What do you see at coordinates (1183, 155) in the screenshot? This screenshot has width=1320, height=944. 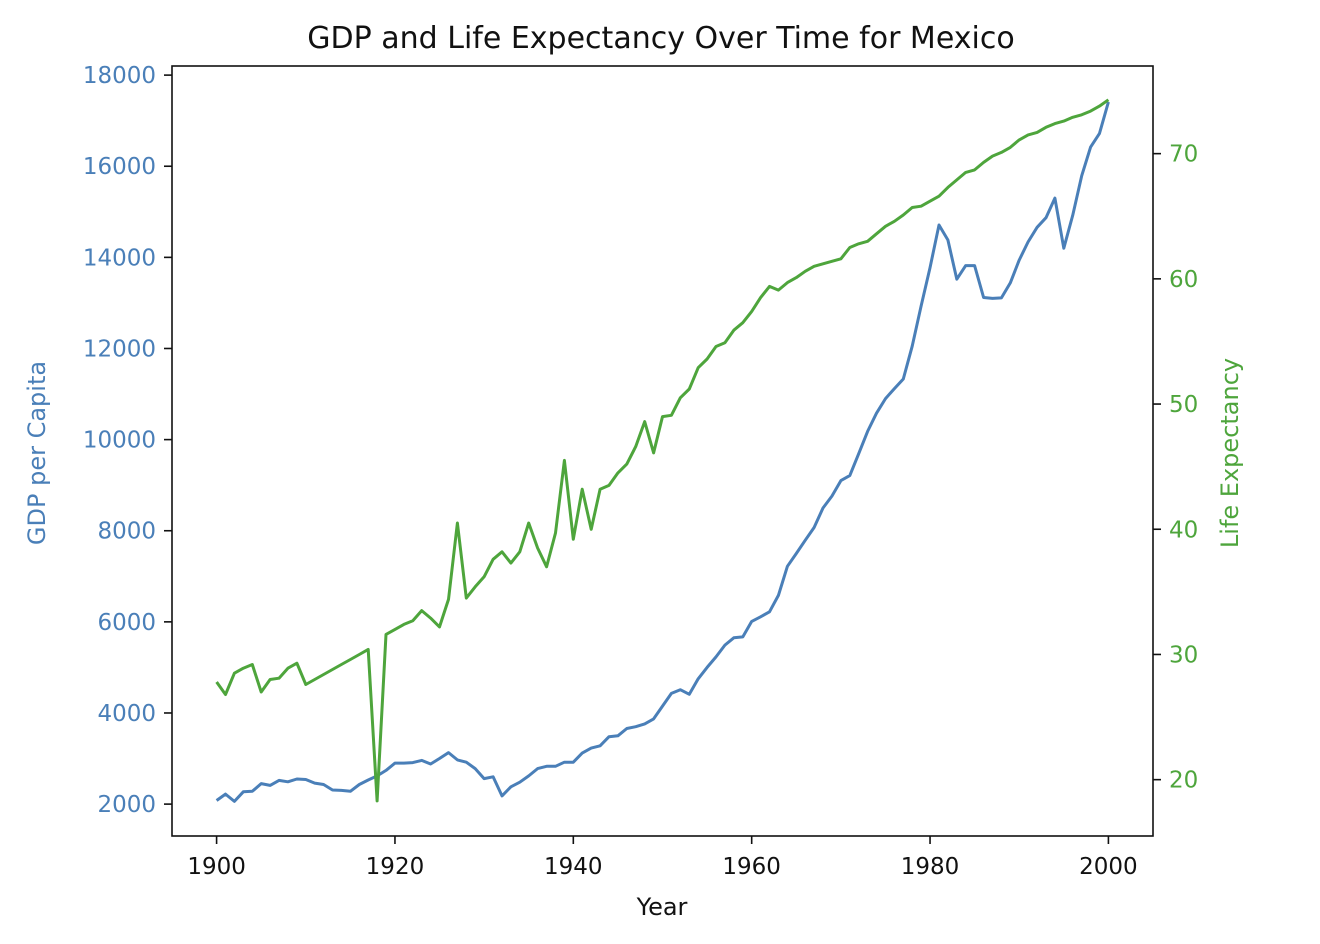 I see `y-right-tick-label: 70` at bounding box center [1183, 155].